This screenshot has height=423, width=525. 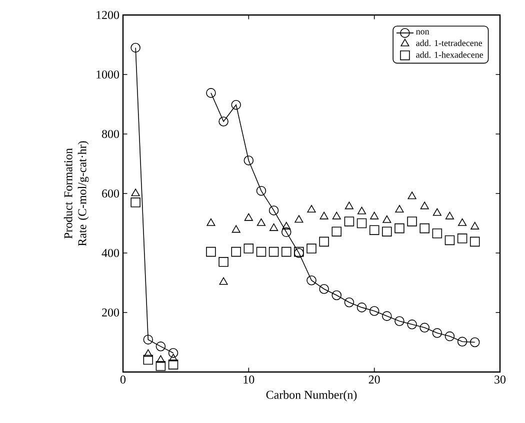 I want to click on y-axis-title: Product Formation Rate (C-mol/g-cat·hr), so click(x=76, y=193).